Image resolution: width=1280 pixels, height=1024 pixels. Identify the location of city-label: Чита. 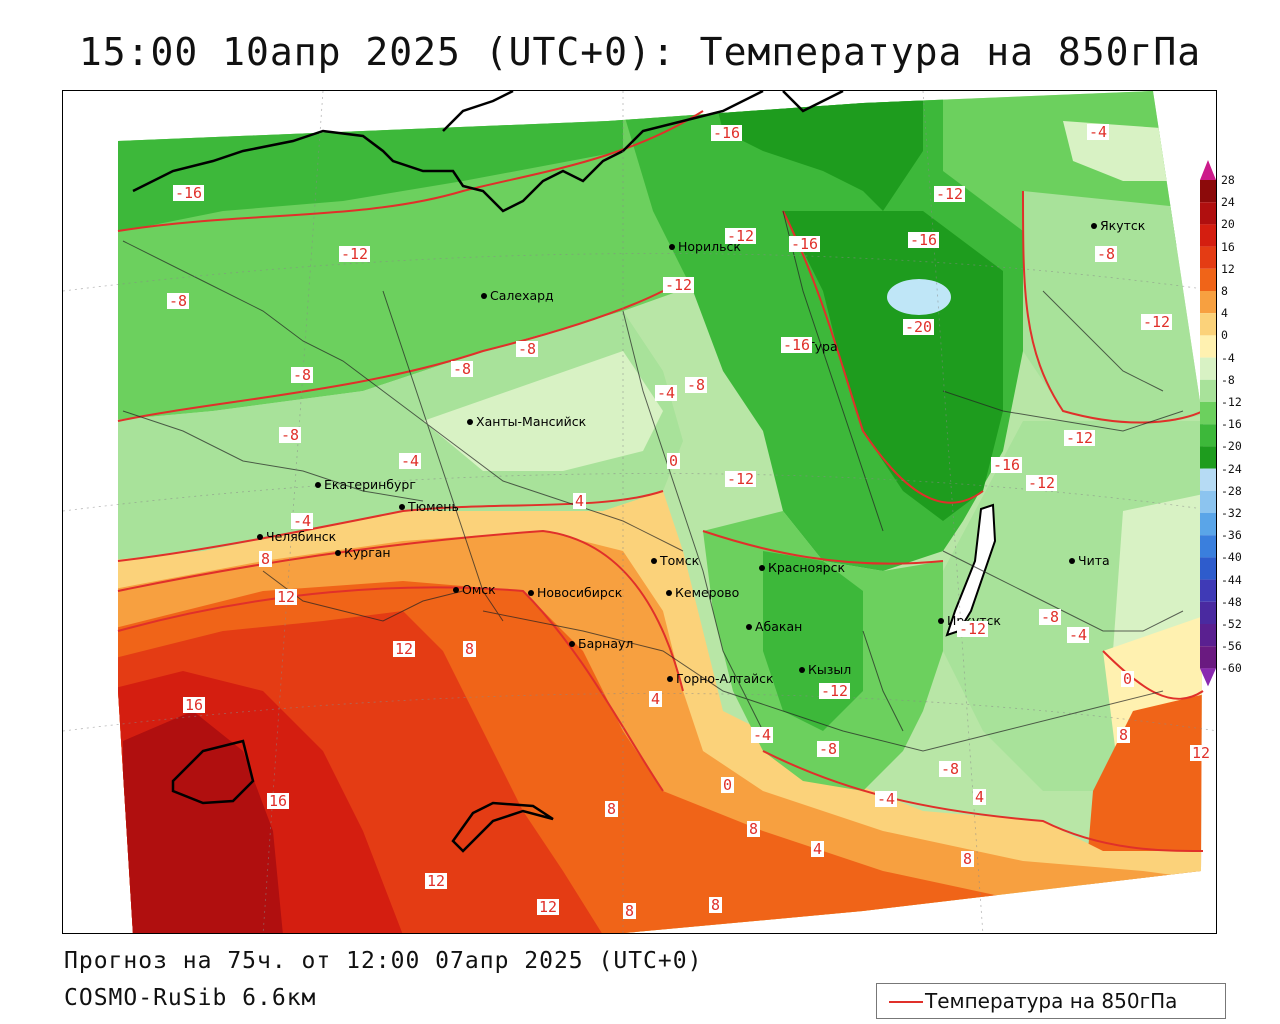
(1089, 560).